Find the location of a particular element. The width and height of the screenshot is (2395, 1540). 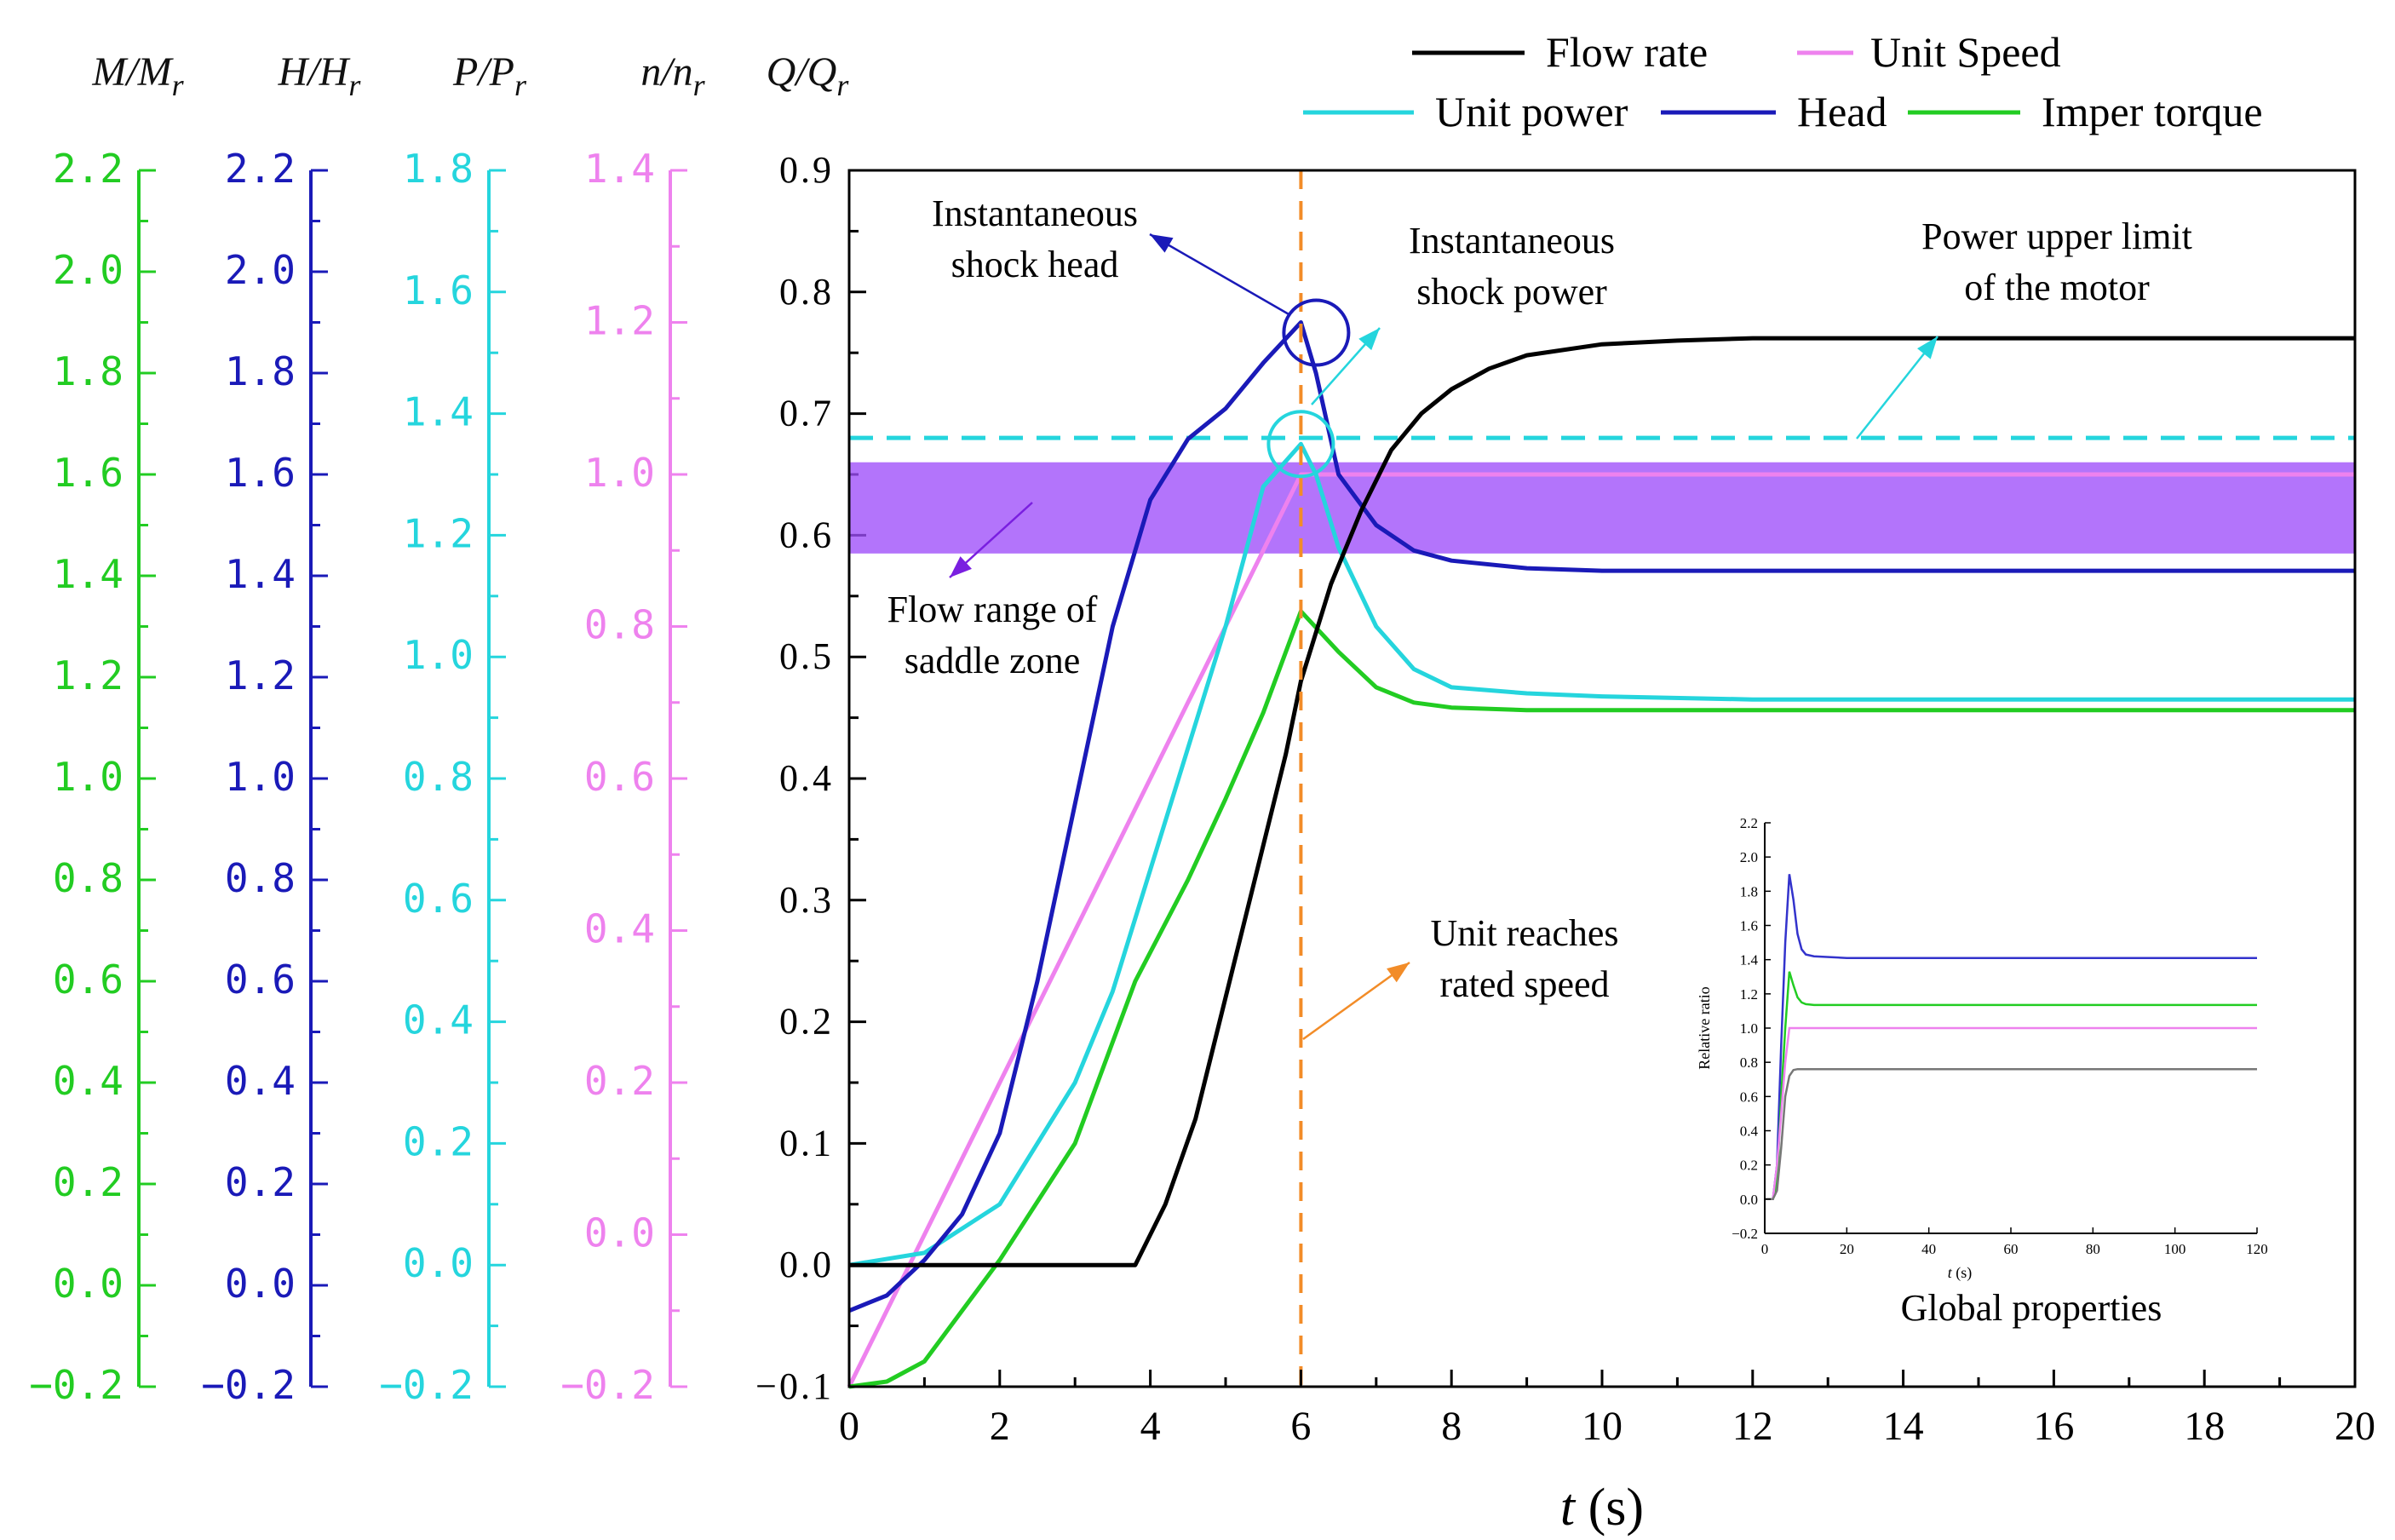

axis-title-m: M/Mr is located at coordinates (137, 75).